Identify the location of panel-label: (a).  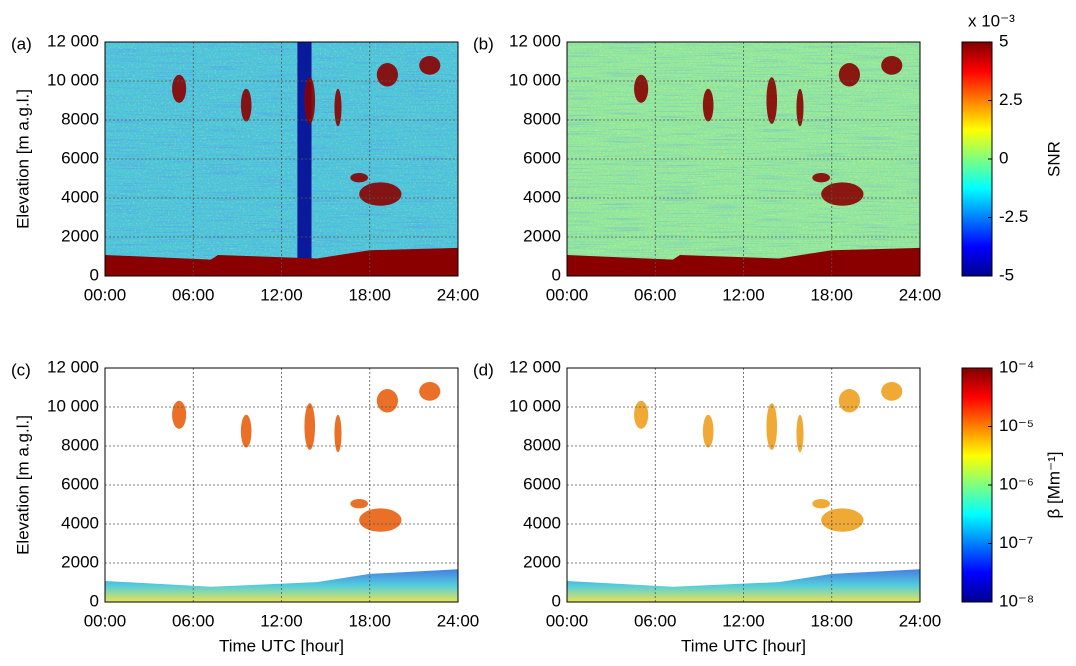
(21, 43).